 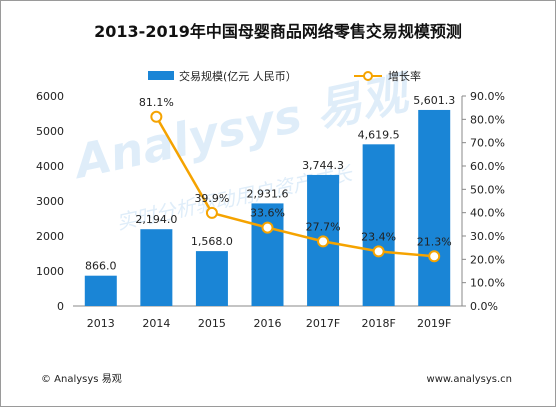 What do you see at coordinates (484, 306) in the screenshot?
I see `right-tick-label: 0.0%` at bounding box center [484, 306].